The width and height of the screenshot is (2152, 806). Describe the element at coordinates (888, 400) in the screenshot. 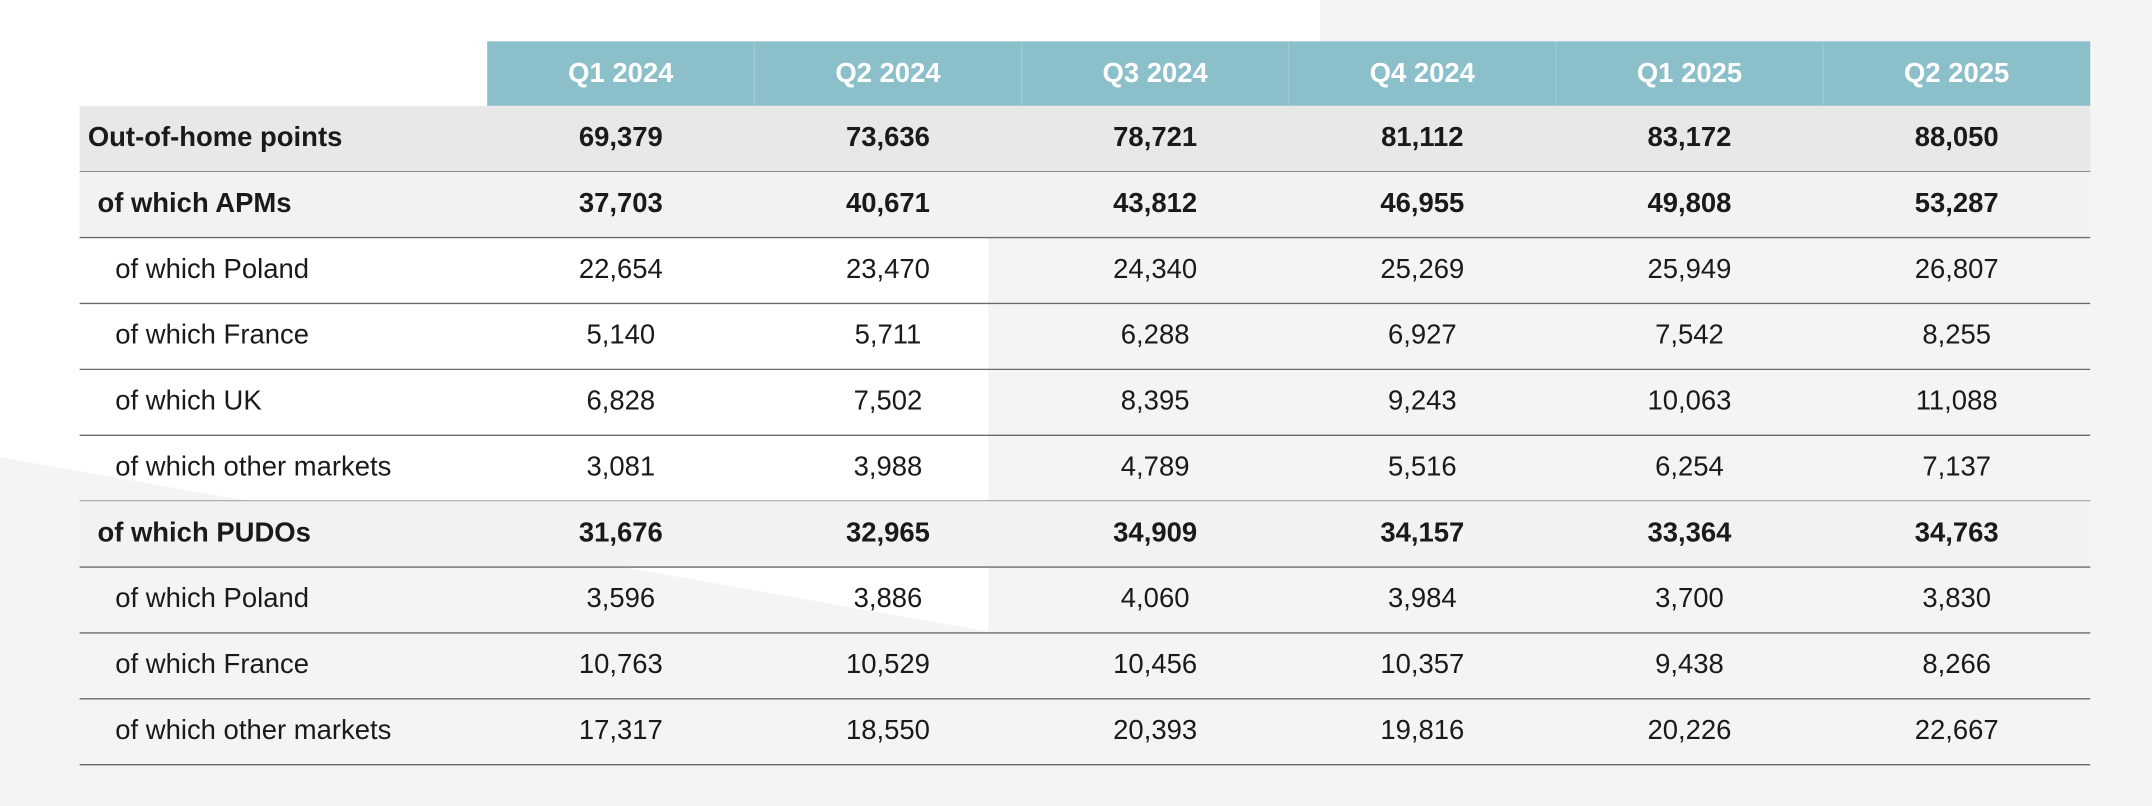

I see `cell-value: 7,502` at that location.